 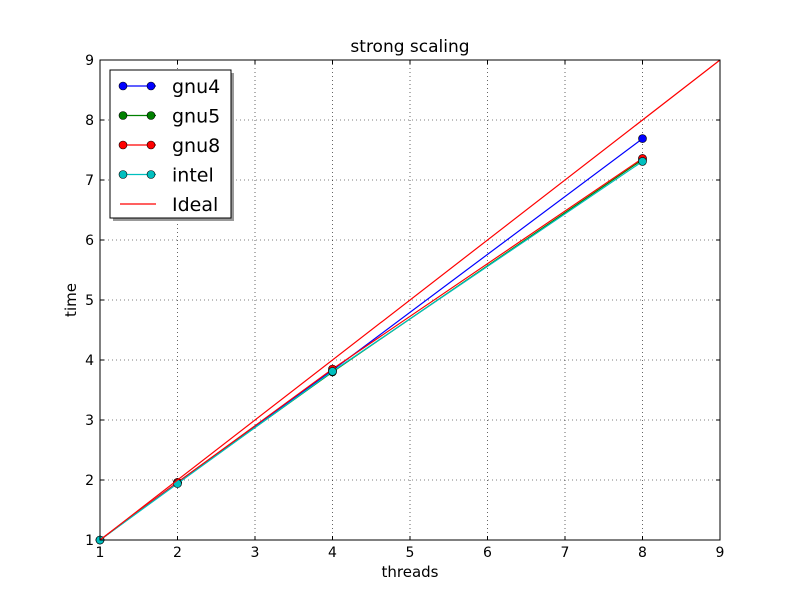 I want to click on x-axis-label: threads, so click(x=410, y=572).